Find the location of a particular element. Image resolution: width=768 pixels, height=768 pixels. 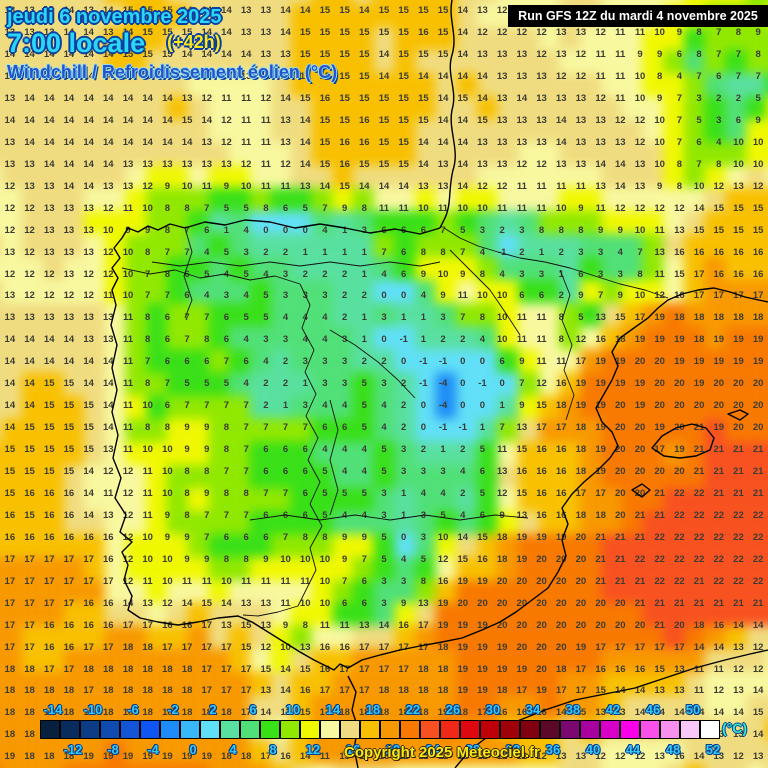

colorbar-tick-label: -2 is located at coordinates (173, 709).